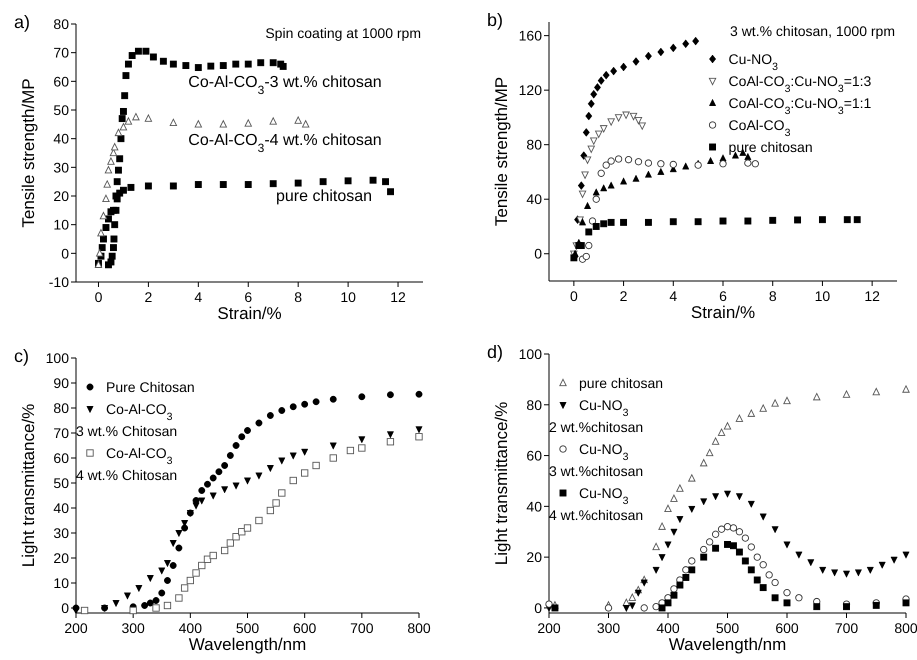  I want to click on legend-label: CoAl-CO$_{3}$:Cu-NO$_{3}$=1:1, so click(800, 106).